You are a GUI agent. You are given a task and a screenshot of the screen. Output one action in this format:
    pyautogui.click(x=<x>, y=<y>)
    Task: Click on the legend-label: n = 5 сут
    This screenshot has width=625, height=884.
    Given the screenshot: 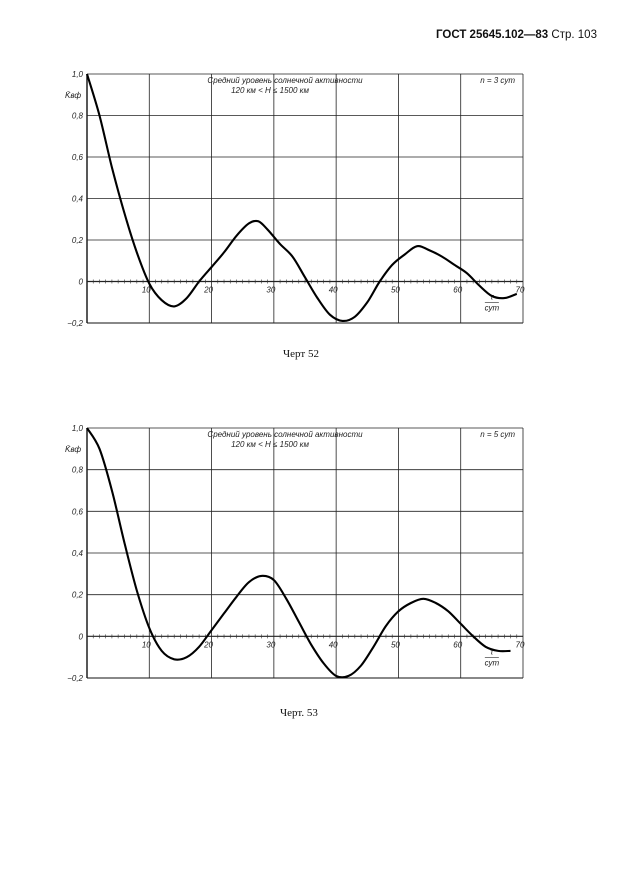 What is the action you would take?
    pyautogui.click(x=497, y=434)
    